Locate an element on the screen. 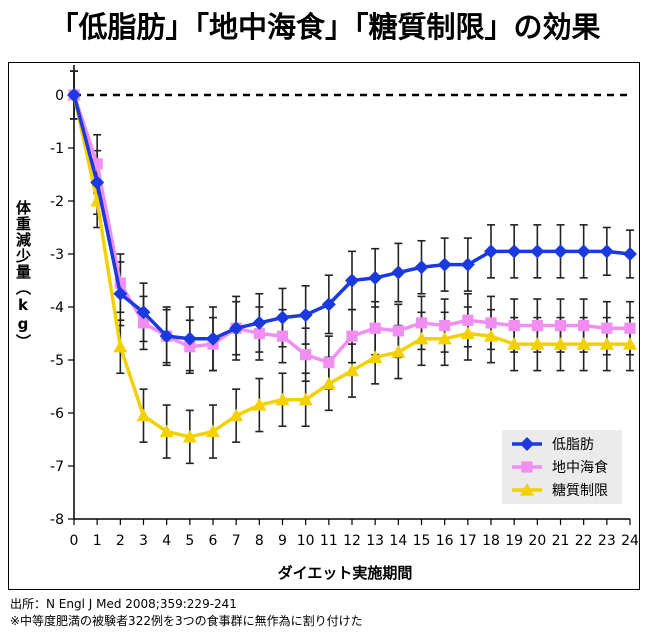 This screenshot has height=634, width=650. y-tick-label: -1 is located at coordinates (57, 149).